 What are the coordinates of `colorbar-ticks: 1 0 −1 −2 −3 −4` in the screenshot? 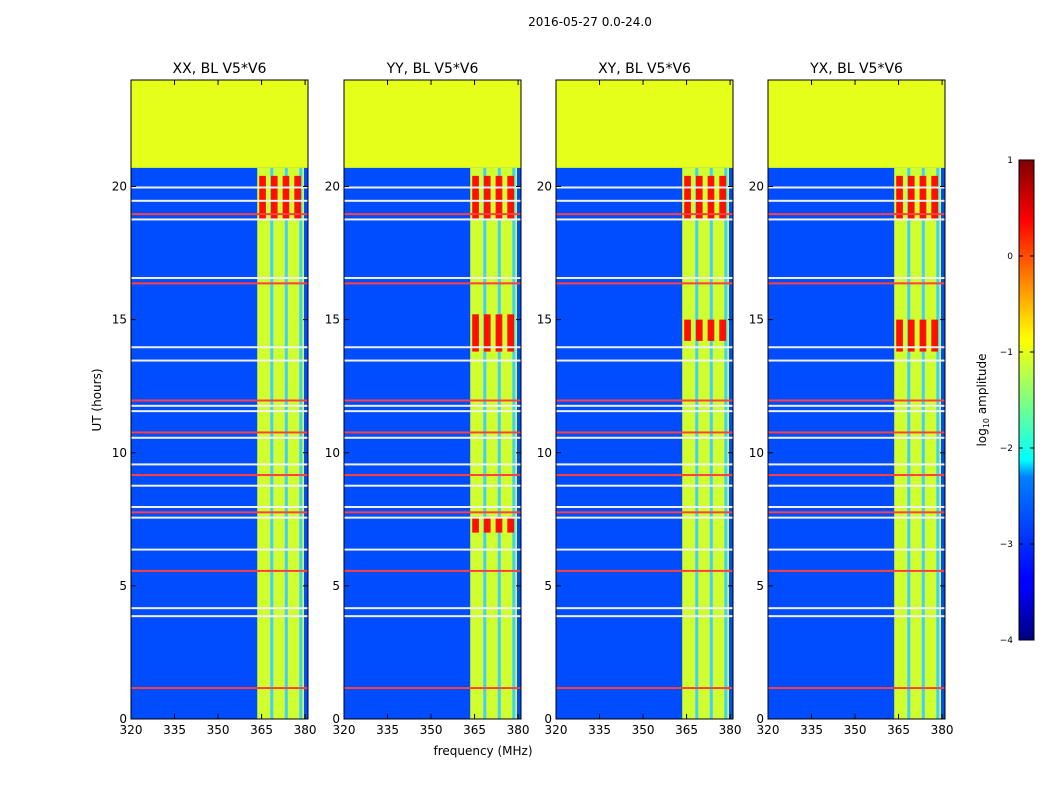 It's located at (1017, 401).